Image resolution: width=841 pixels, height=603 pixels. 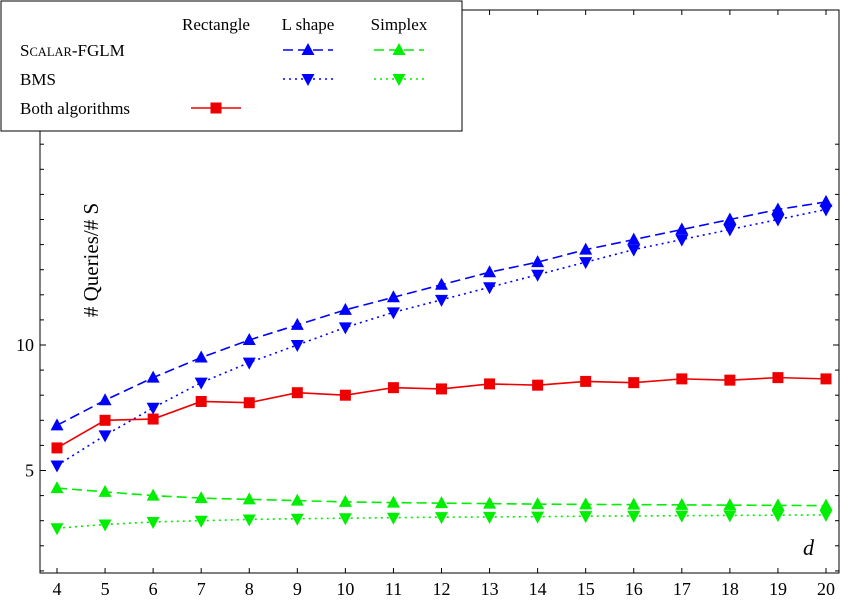 I want to click on x-tick-label: 12, so click(x=442, y=589).